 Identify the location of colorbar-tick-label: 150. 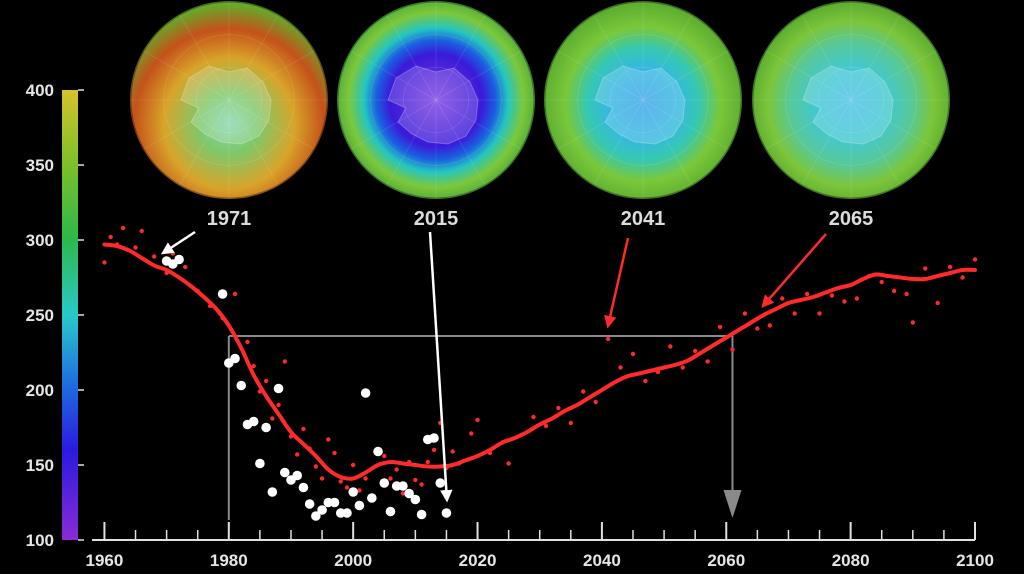
(40, 465).